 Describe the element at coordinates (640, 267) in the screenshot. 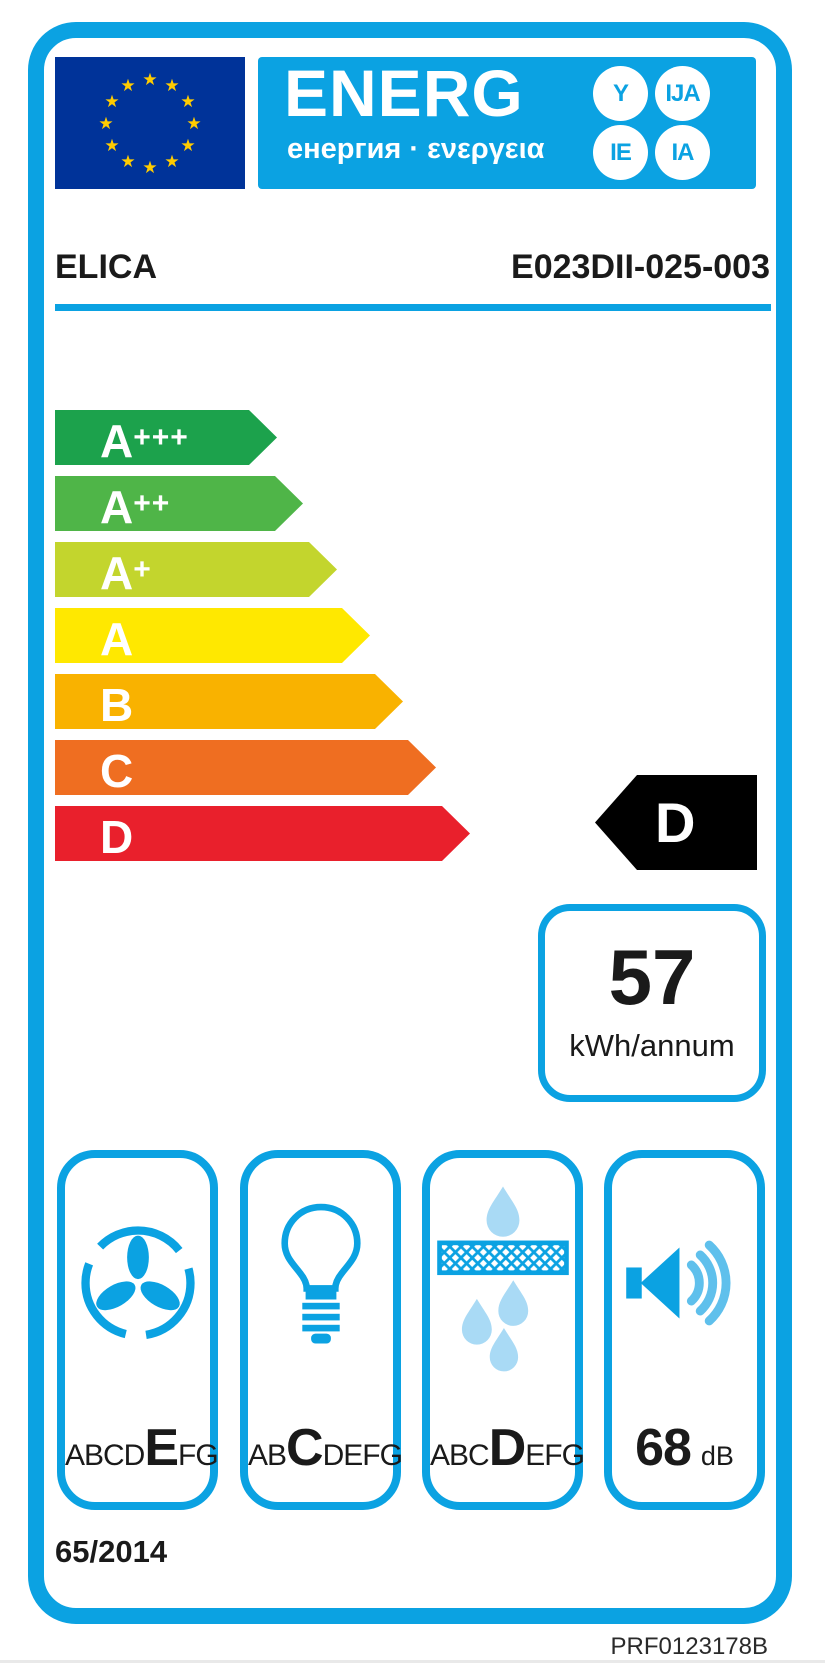

I see `model-number: E023DII-025-003` at that location.